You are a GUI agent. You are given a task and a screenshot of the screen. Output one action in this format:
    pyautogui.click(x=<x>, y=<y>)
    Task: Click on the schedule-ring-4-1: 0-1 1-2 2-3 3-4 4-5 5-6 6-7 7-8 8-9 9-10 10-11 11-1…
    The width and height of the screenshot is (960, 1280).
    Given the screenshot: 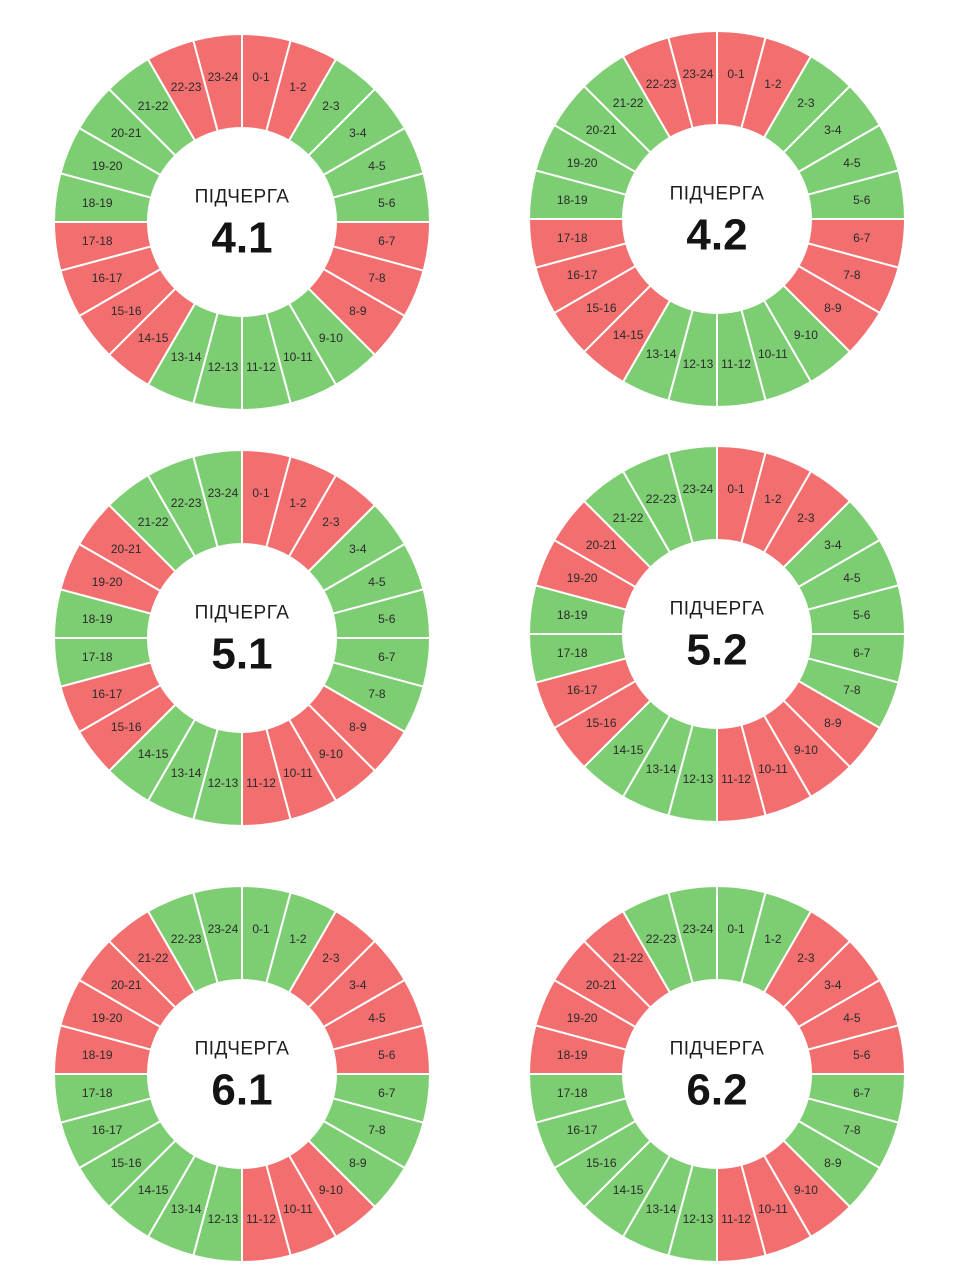 What is the action you would take?
    pyautogui.click(x=242, y=222)
    